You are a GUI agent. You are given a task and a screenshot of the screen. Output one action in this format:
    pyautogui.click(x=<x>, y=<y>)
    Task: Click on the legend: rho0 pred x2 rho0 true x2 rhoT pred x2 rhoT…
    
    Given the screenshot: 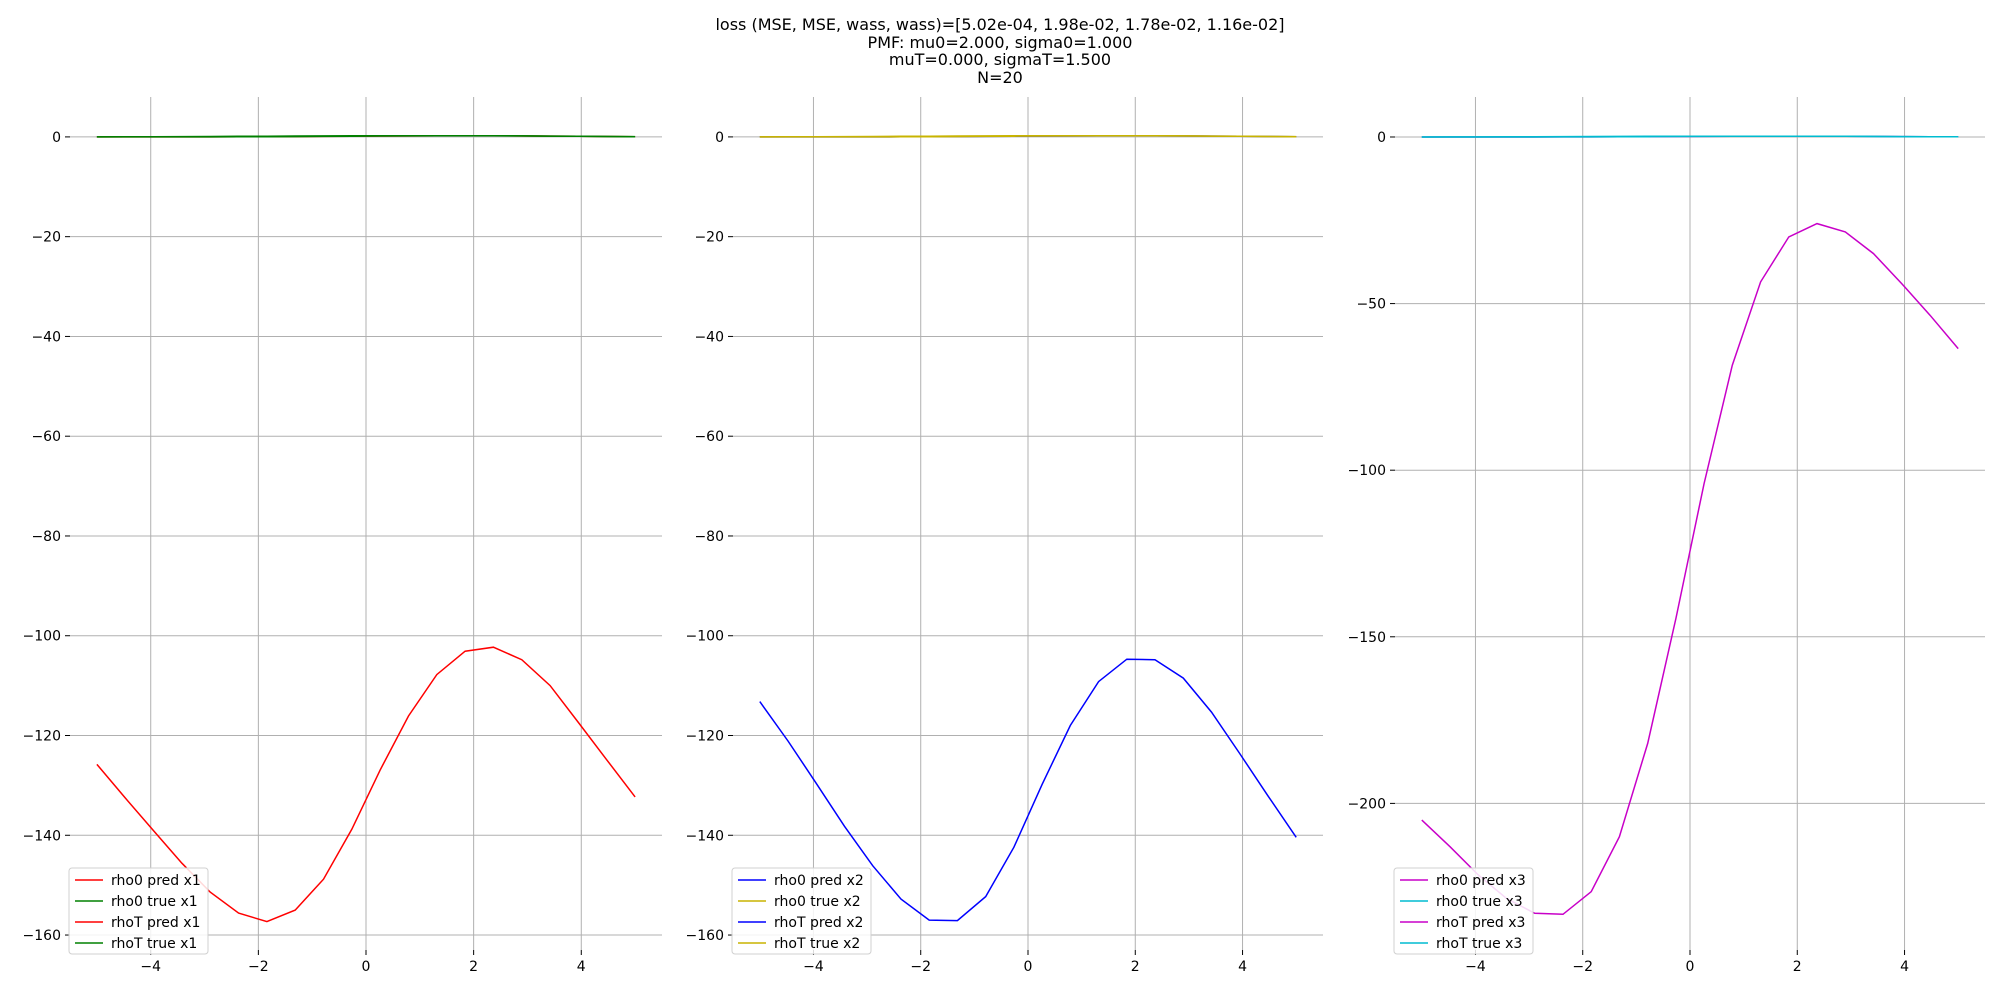 What is the action you would take?
    pyautogui.click(x=801, y=911)
    